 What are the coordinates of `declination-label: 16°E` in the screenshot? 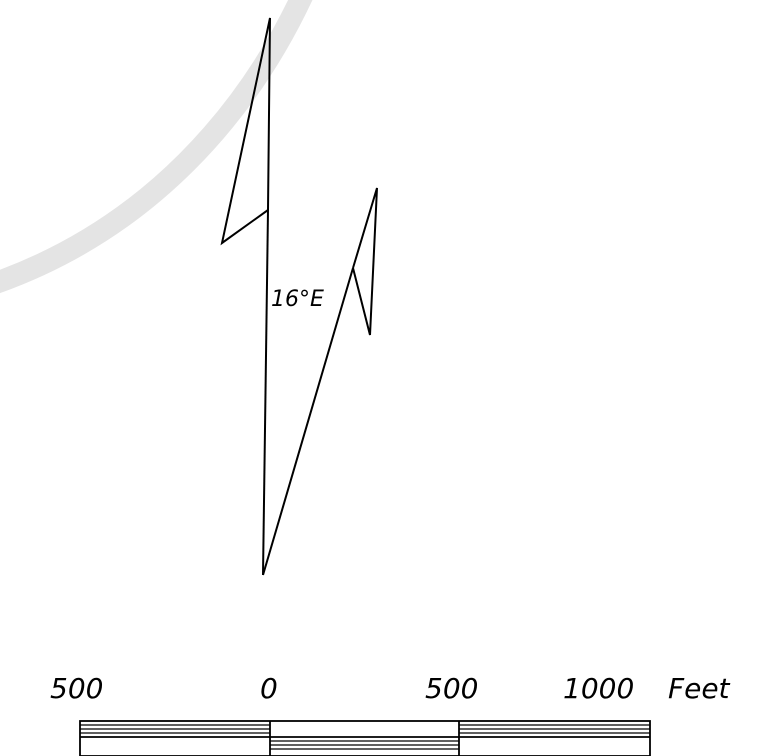 It's located at (297, 299).